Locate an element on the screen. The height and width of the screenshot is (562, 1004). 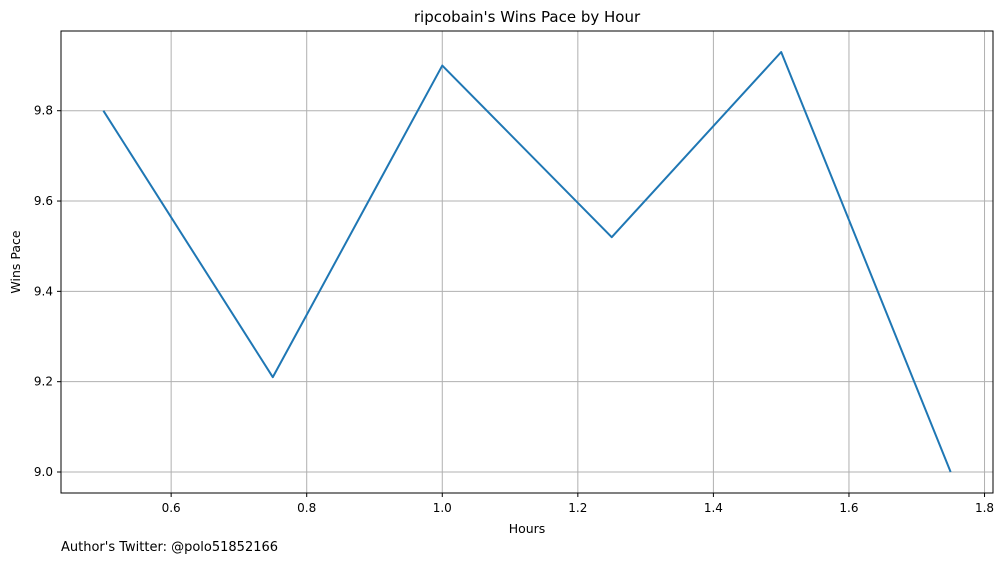
x-tick-label: 1.6 is located at coordinates (848, 508).